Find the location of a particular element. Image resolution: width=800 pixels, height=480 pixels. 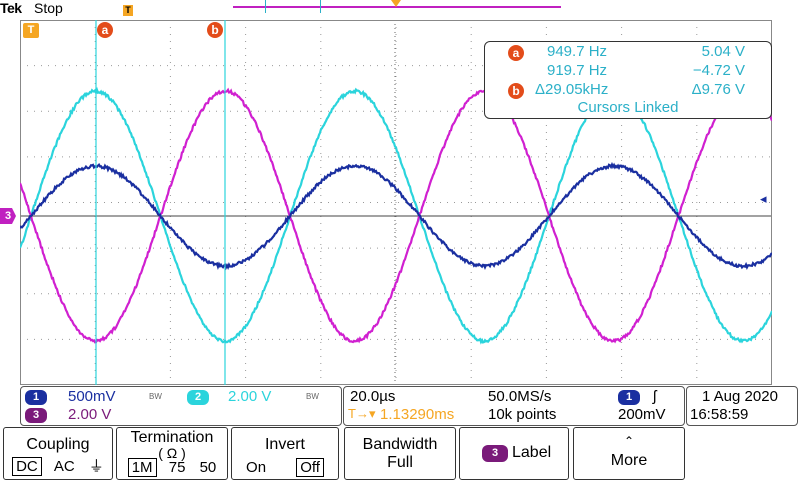

readout-cursor-a-badge: a is located at coordinates (516, 53).